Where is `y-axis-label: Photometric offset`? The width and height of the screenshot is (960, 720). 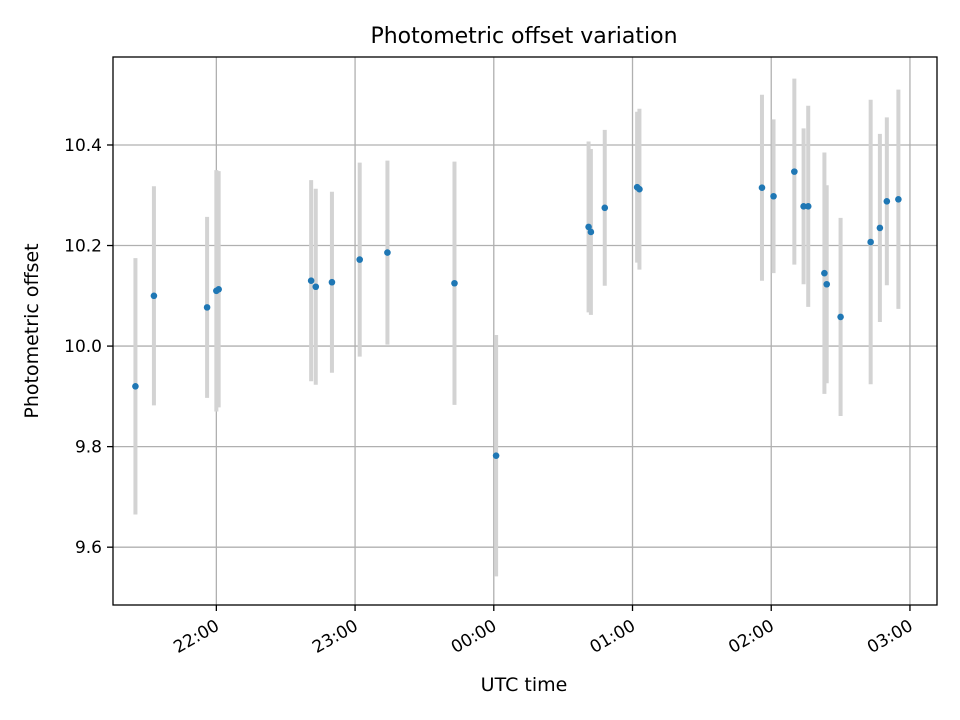 y-axis-label: Photometric offset is located at coordinates (32, 330).